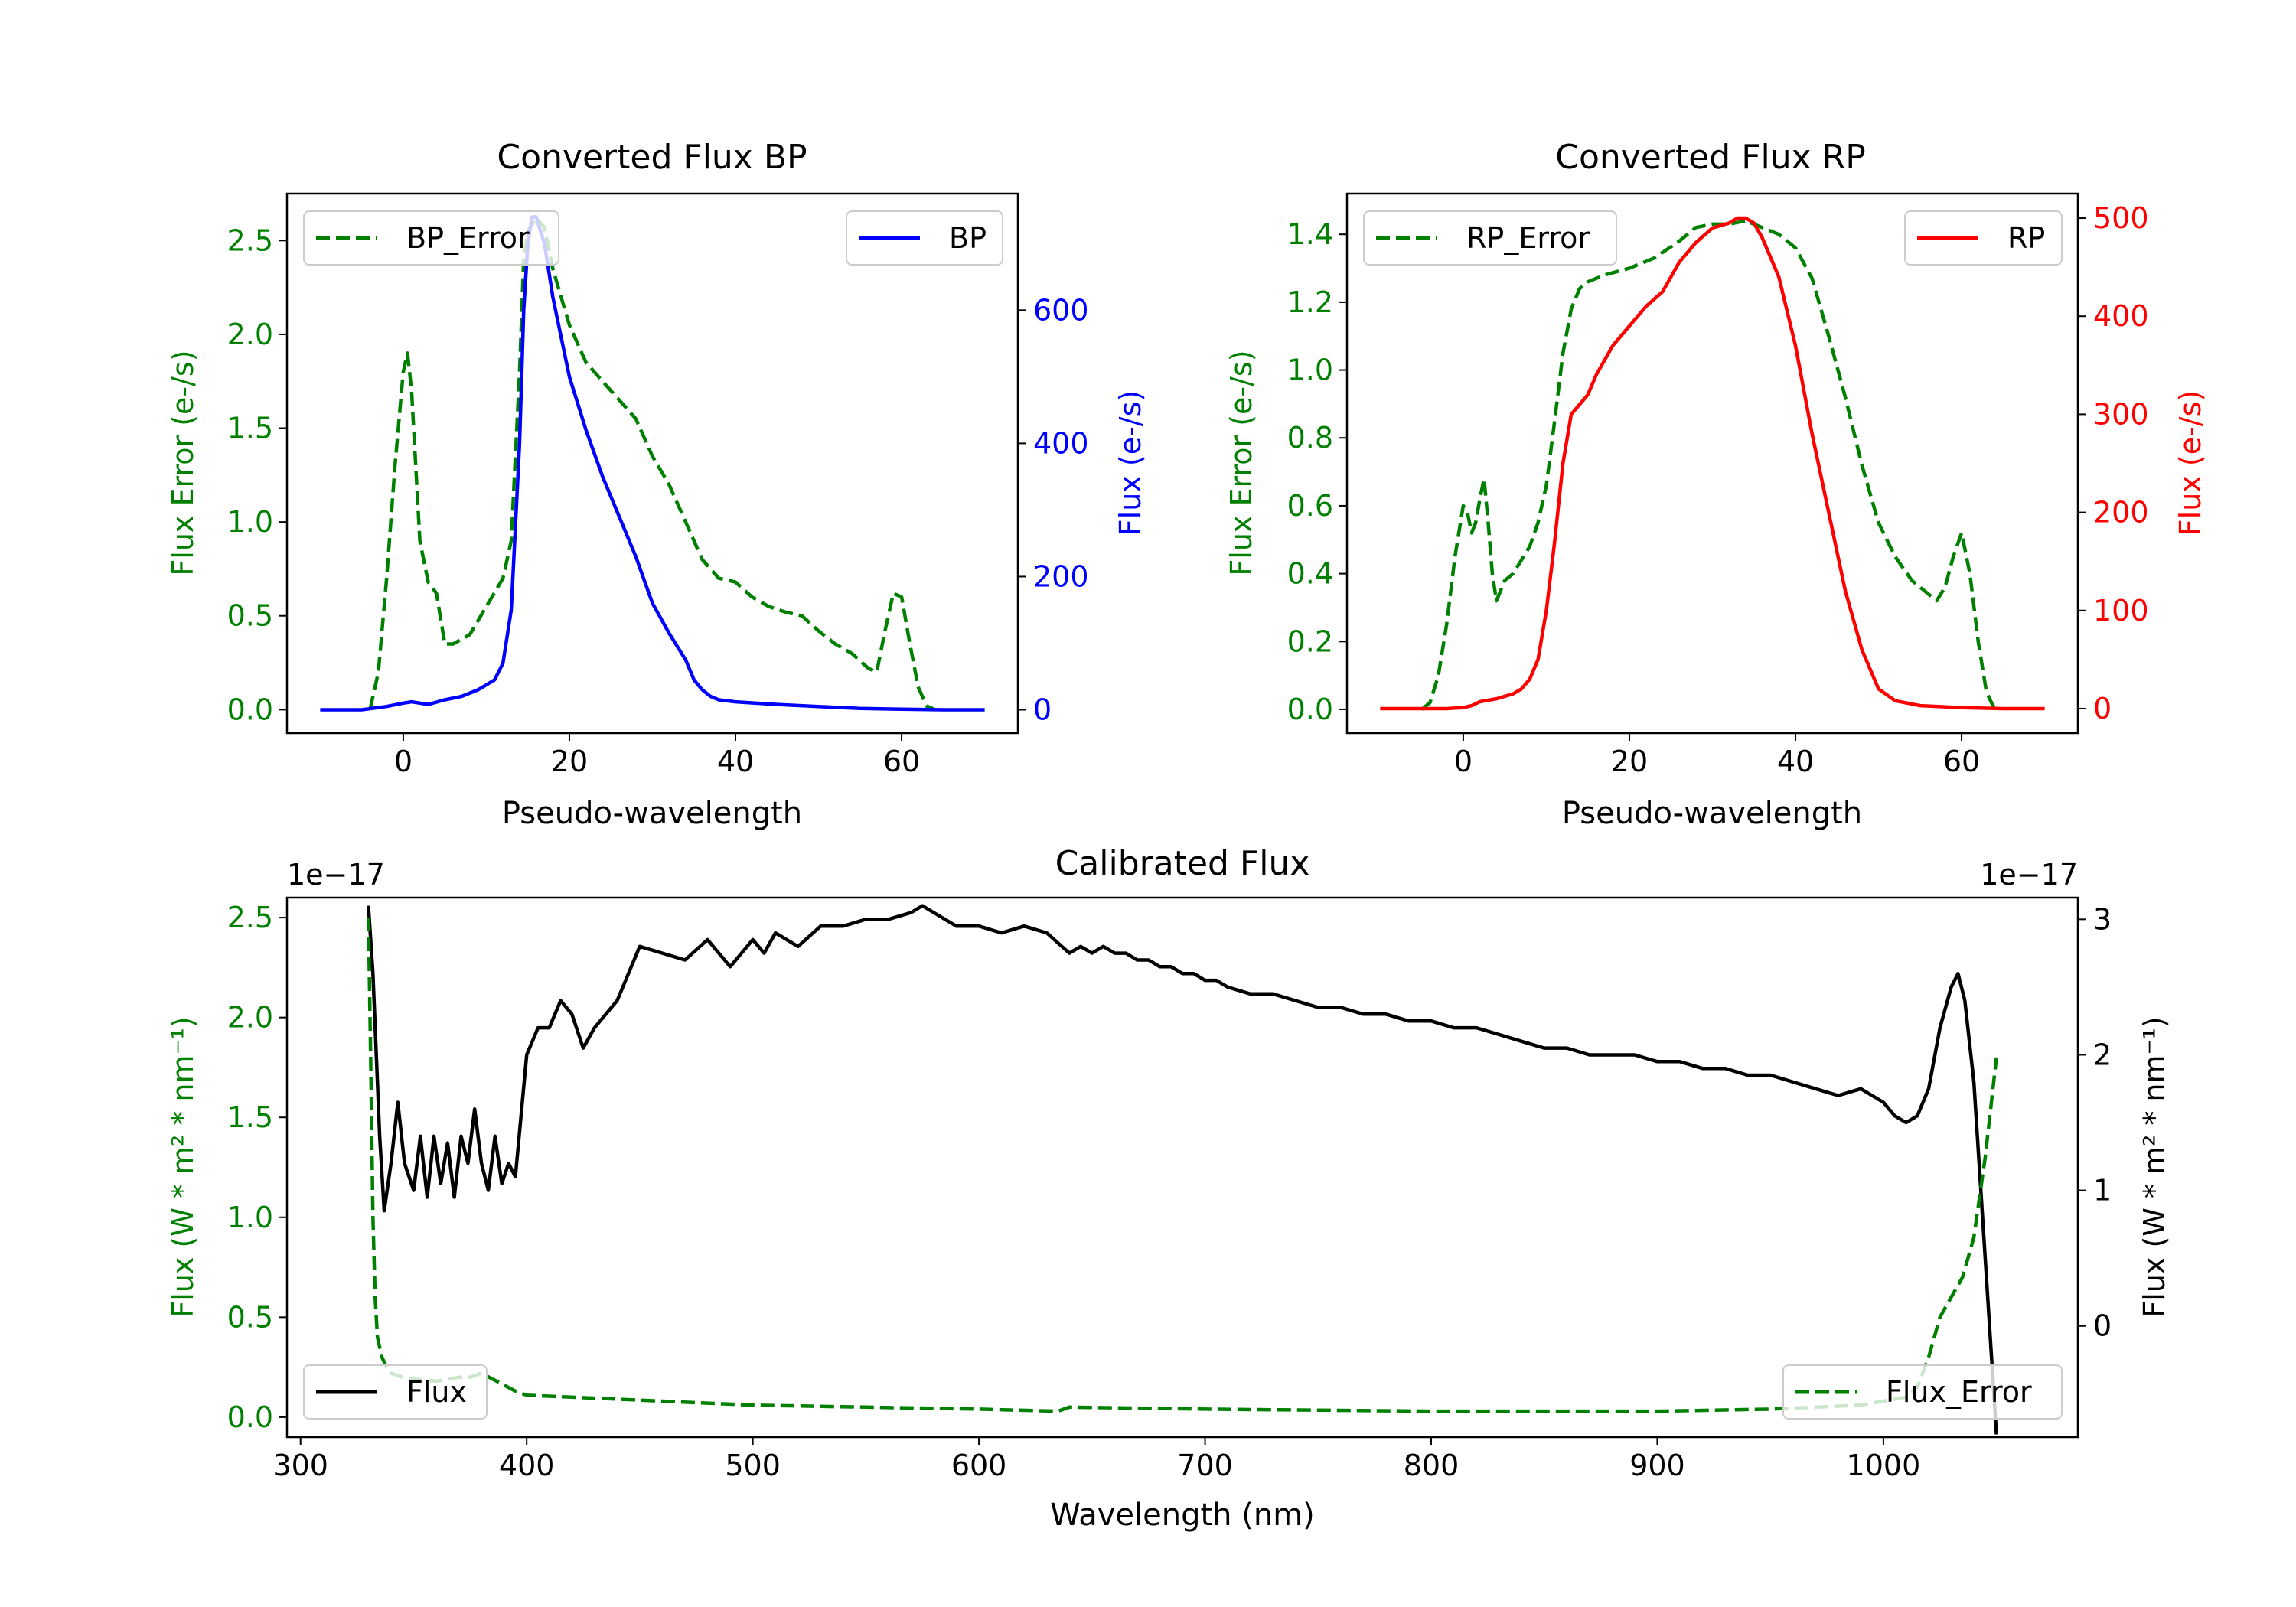 This screenshot has width=2296, height=1607. Describe the element at coordinates (468, 238) in the screenshot. I see `bp-error-legend-label: BP_Error` at that location.